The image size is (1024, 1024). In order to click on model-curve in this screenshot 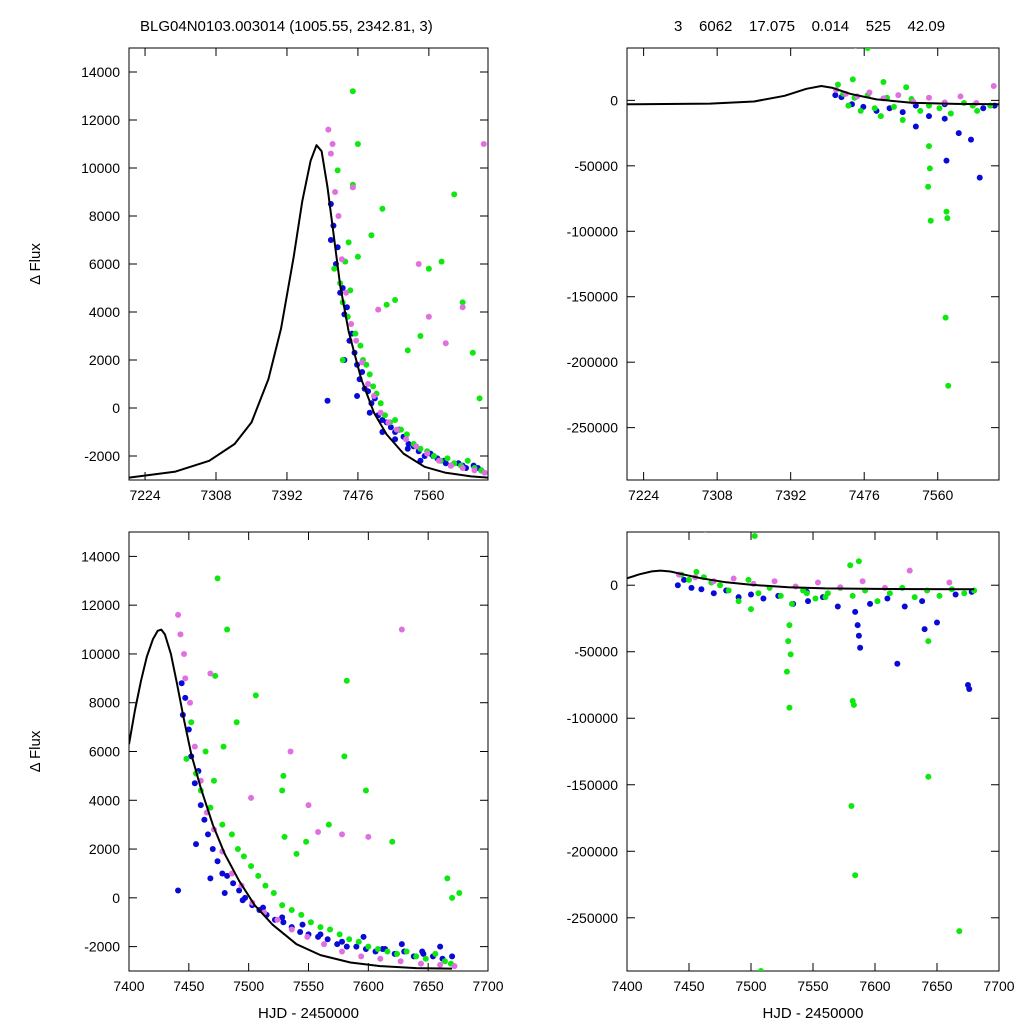, I will do `click(813, 95)`.